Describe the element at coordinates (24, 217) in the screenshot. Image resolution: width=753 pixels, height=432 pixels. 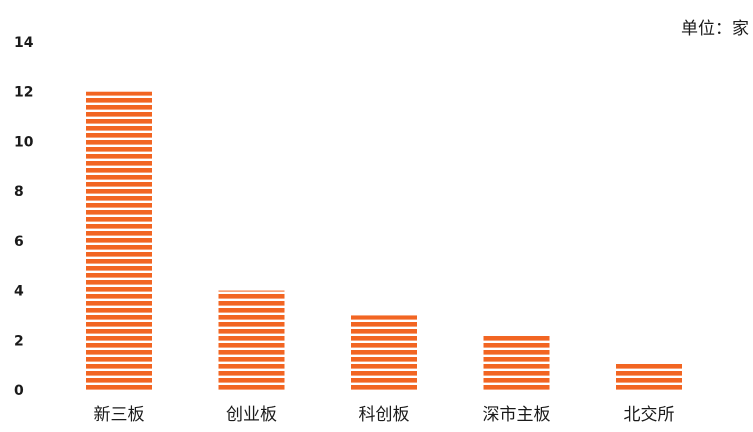
I see `y-axis: 0 2 4 6 8 10 12 14` at that location.